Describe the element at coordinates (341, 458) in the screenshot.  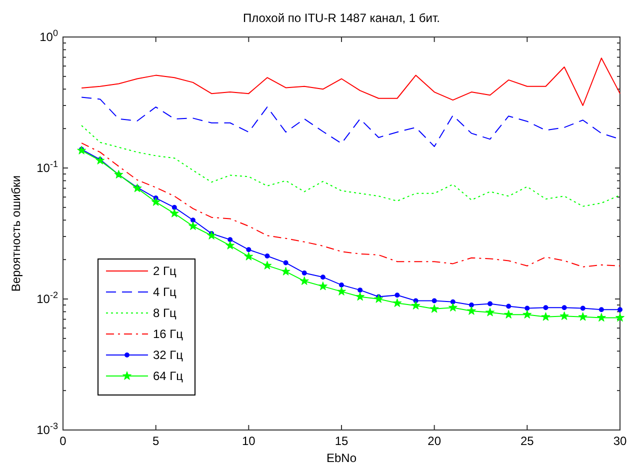
I see `x-axis-title: EbNo` at that location.